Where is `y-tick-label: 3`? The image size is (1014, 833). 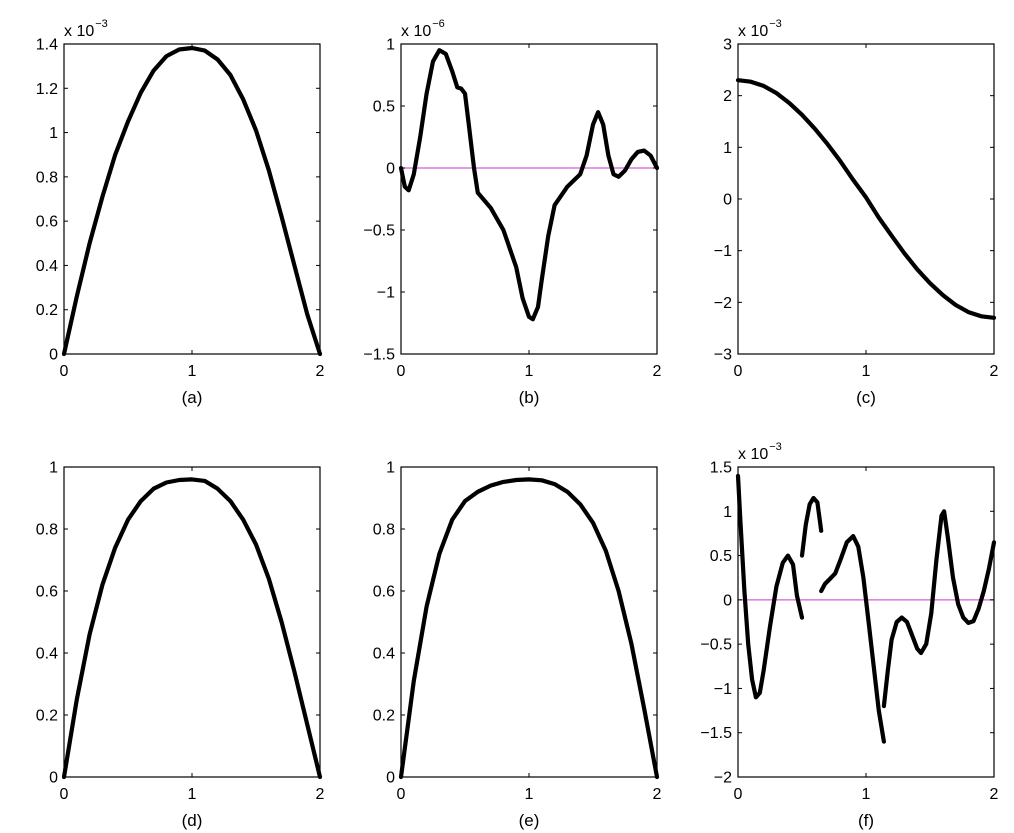
y-tick-label: 3 is located at coordinates (727, 45).